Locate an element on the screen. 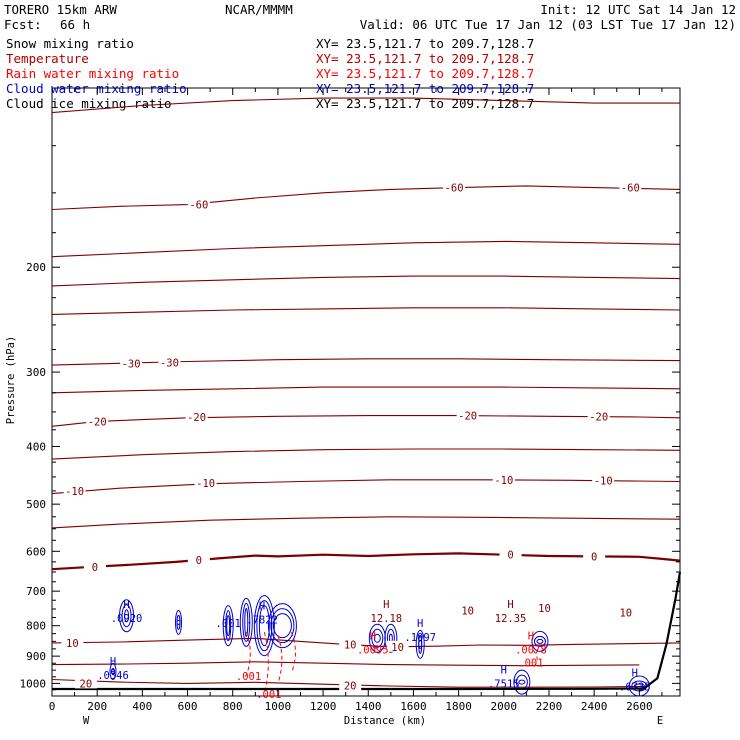 The image size is (740, 740). cloud-mixing-features is located at coordinates (379, 646).